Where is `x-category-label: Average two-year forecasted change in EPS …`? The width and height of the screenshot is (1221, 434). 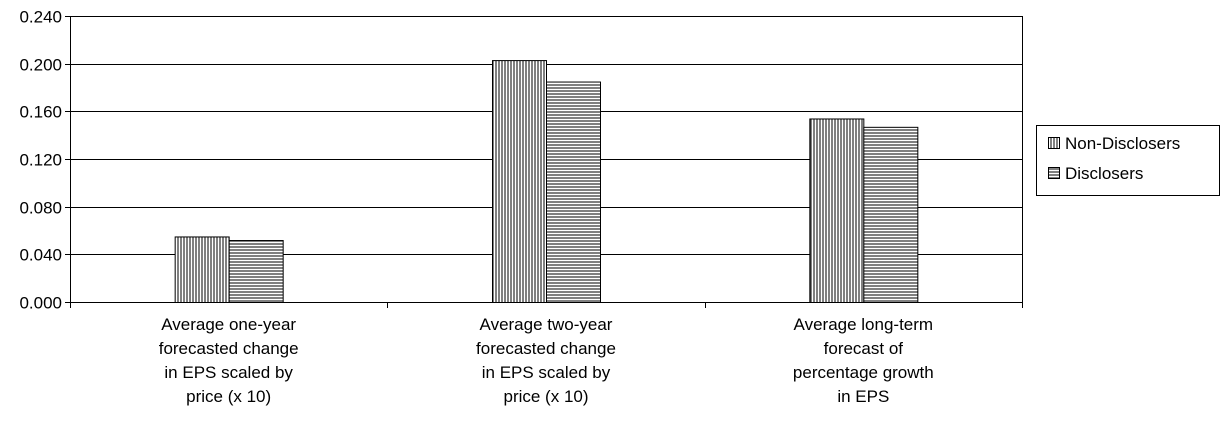 x-category-label: Average two-year forecasted change in EPS … is located at coordinates (546, 360).